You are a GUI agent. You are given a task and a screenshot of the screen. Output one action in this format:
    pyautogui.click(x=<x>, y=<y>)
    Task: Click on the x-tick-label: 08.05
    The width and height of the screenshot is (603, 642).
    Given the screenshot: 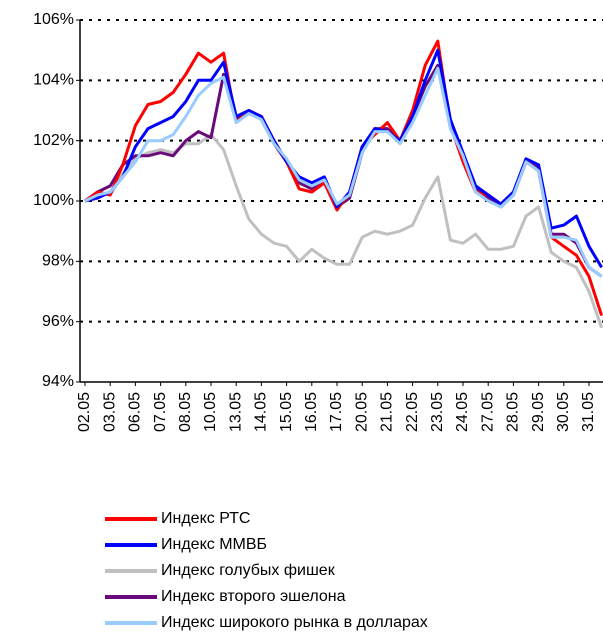 What is the action you would take?
    pyautogui.click(x=185, y=412)
    